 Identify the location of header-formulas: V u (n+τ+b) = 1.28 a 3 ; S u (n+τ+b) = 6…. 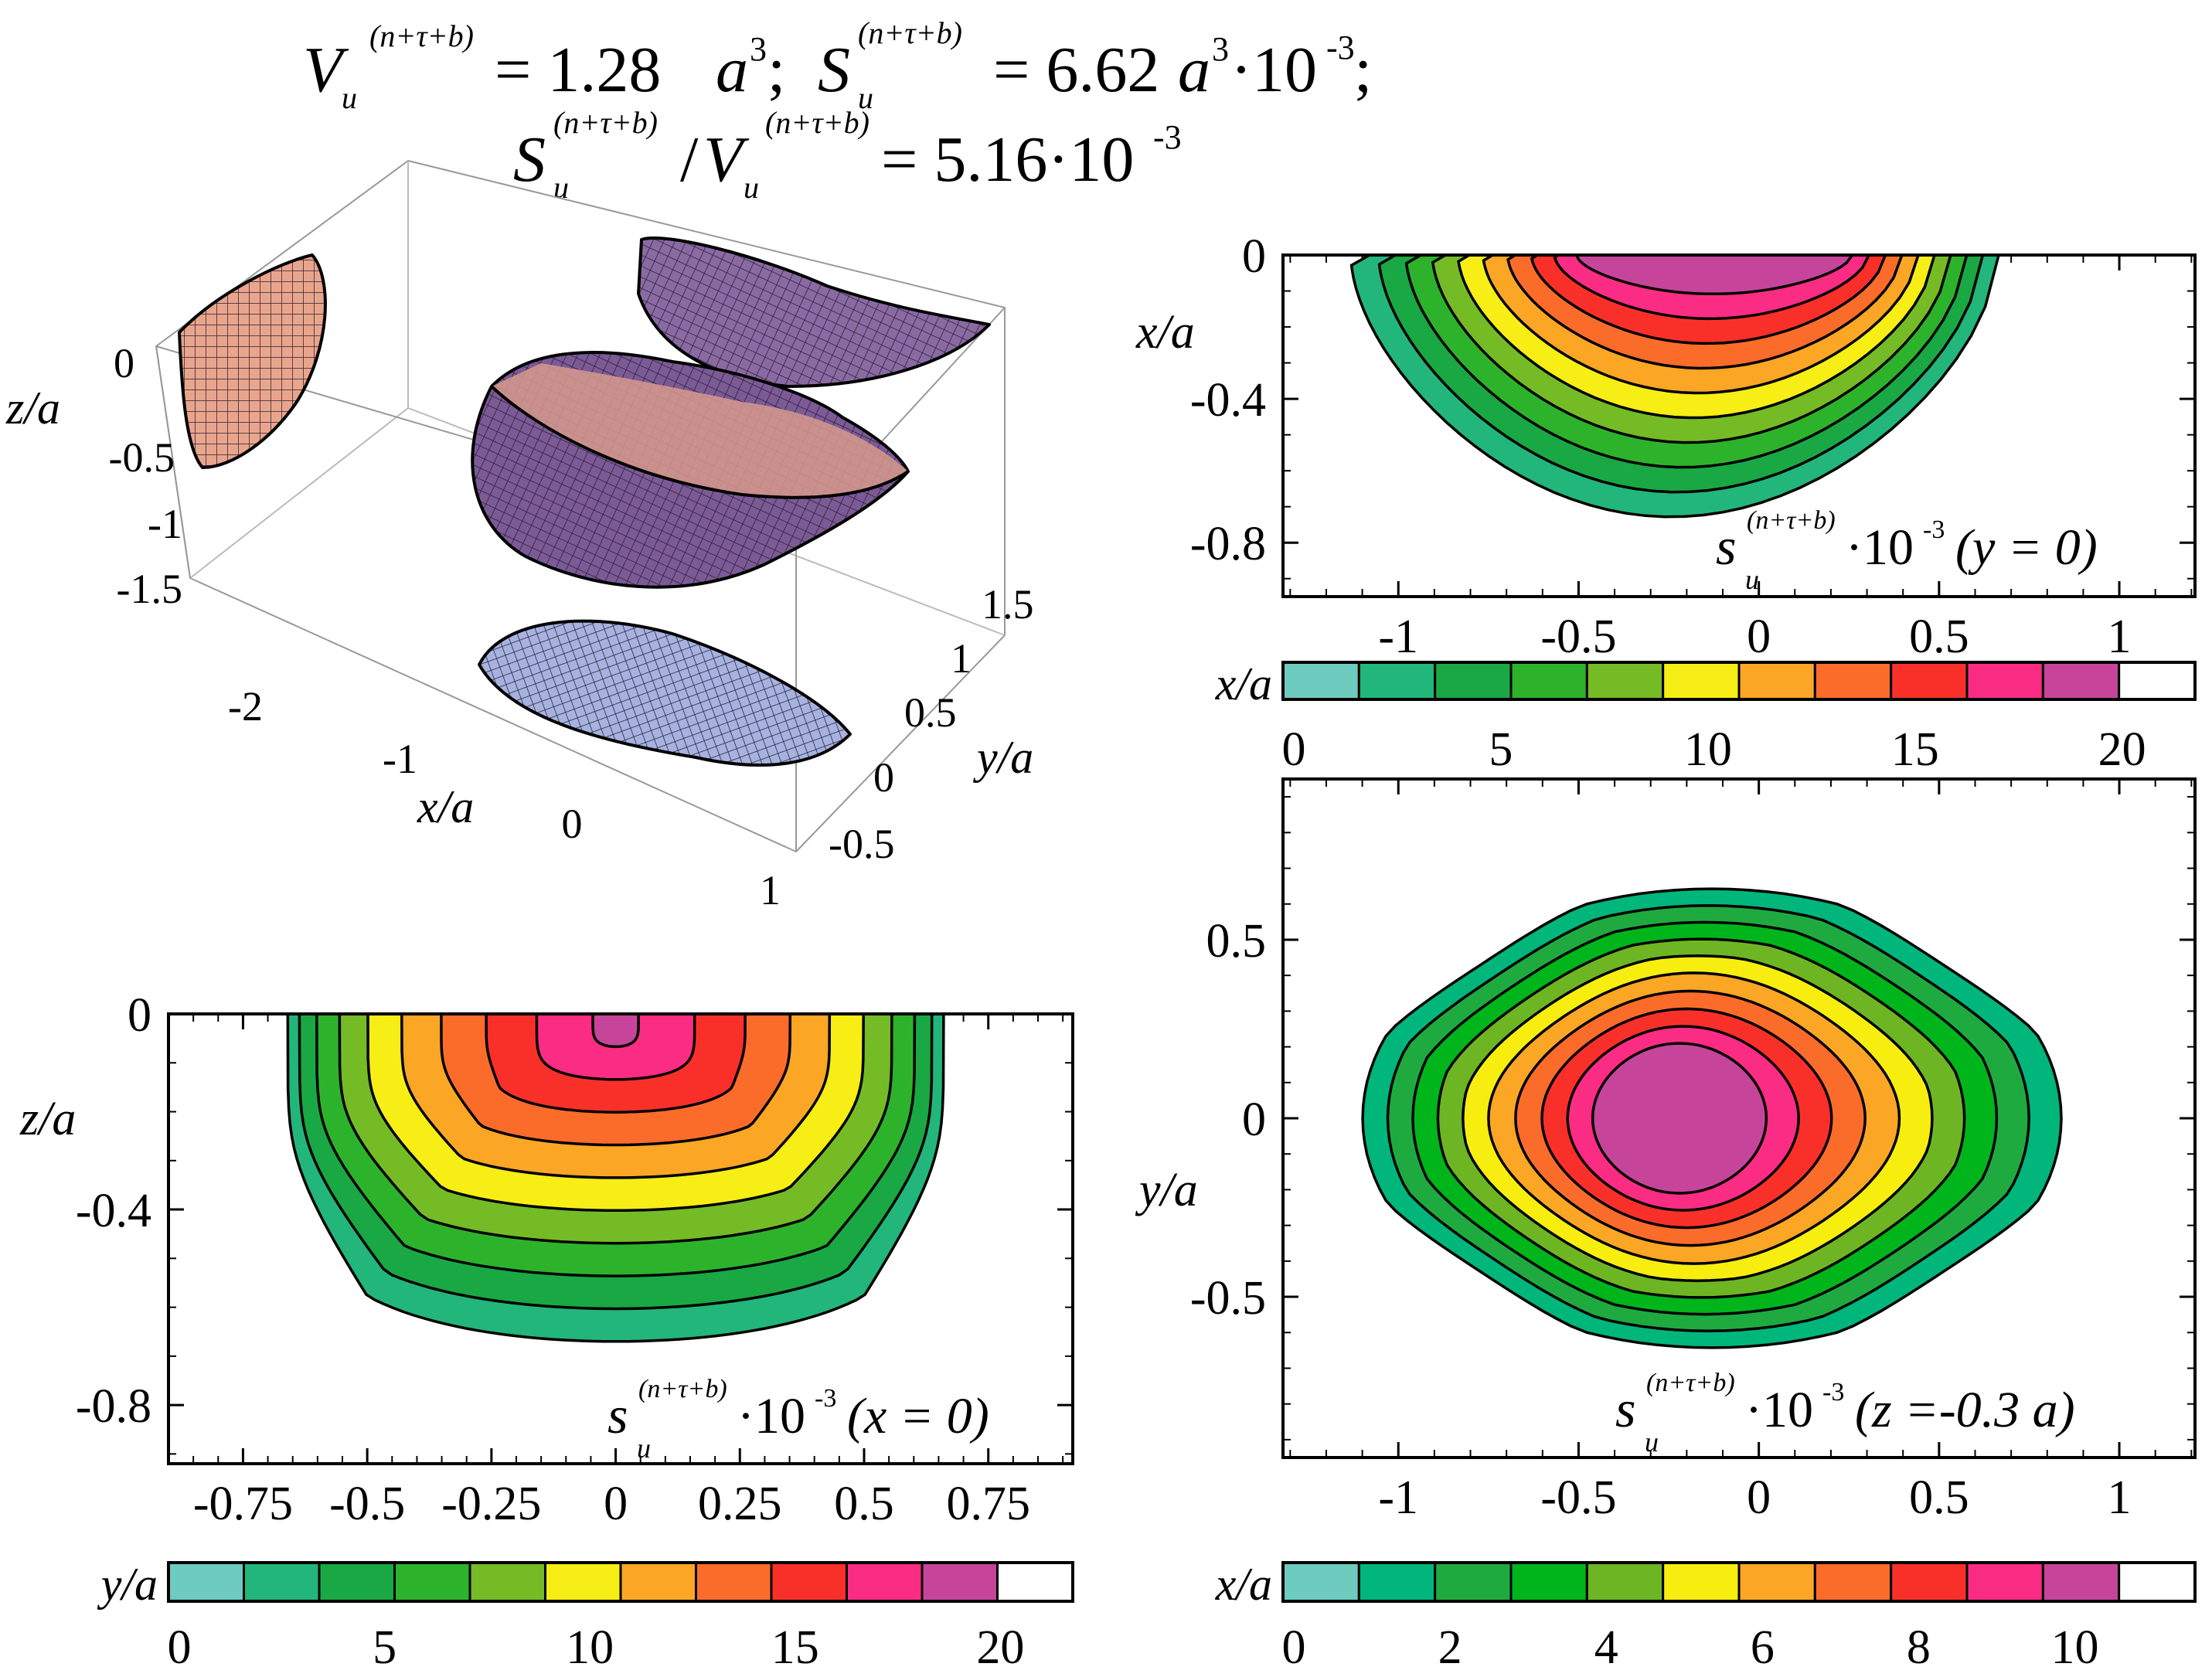
(837, 110).